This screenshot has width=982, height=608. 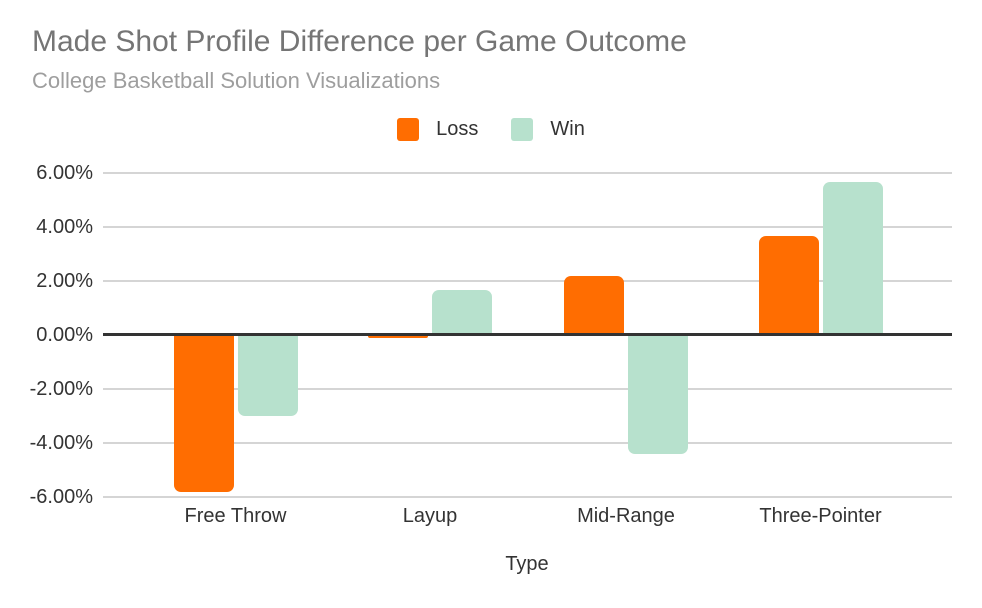 I want to click on legend-item-win: Win, so click(x=548, y=129).